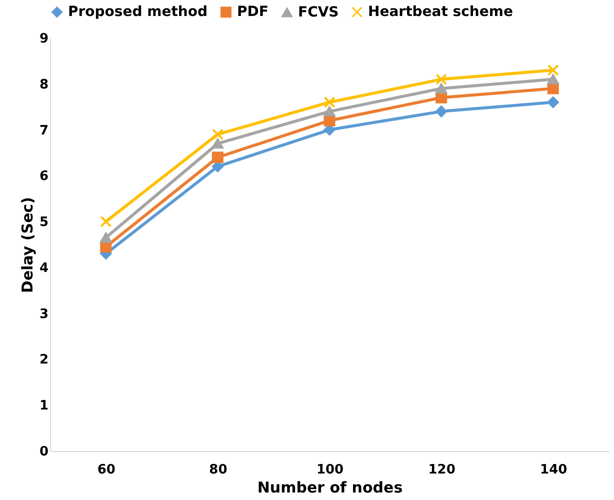 The image size is (614, 500). I want to click on legend-label: FCVS, so click(318, 12).